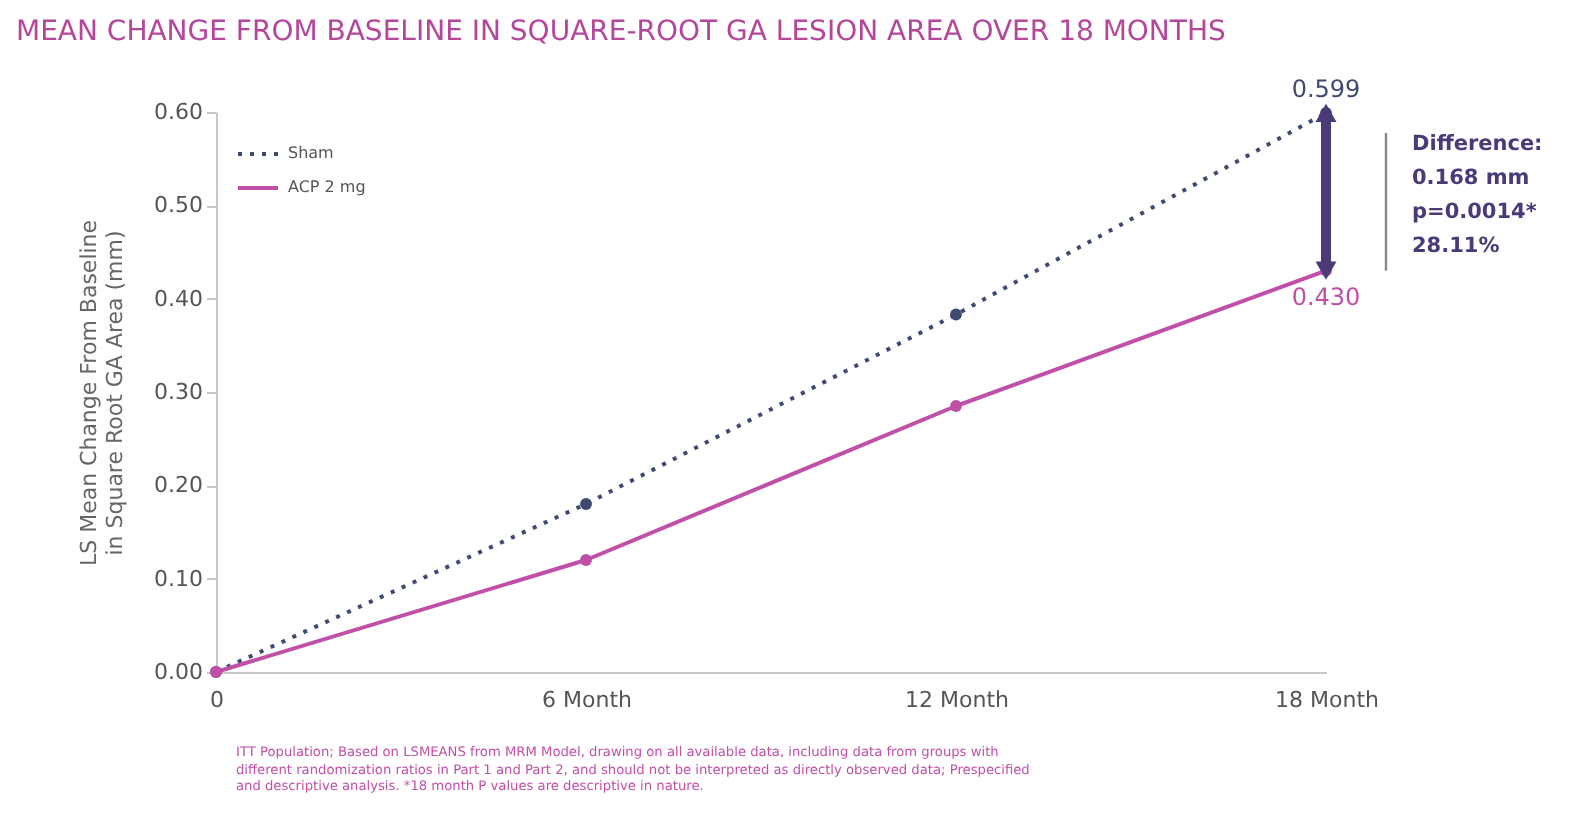 The height and width of the screenshot is (838, 1584). I want to click on text: Difference: 0.168 mm p=0.0014* 28.11%, so click(1477, 196).